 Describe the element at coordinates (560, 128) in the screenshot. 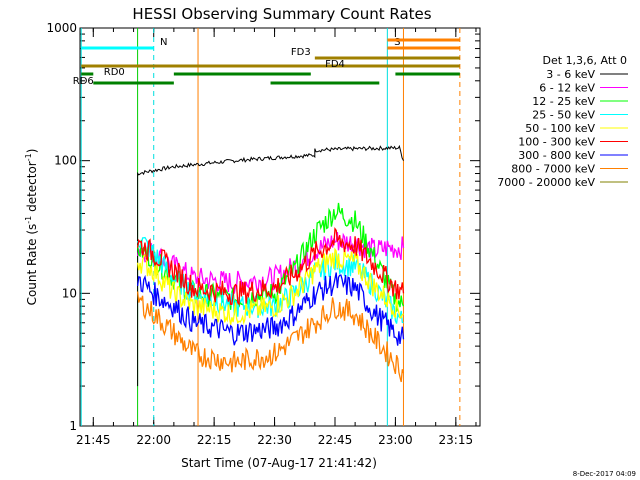

I see `legend-label: 50 - 100 keV` at that location.